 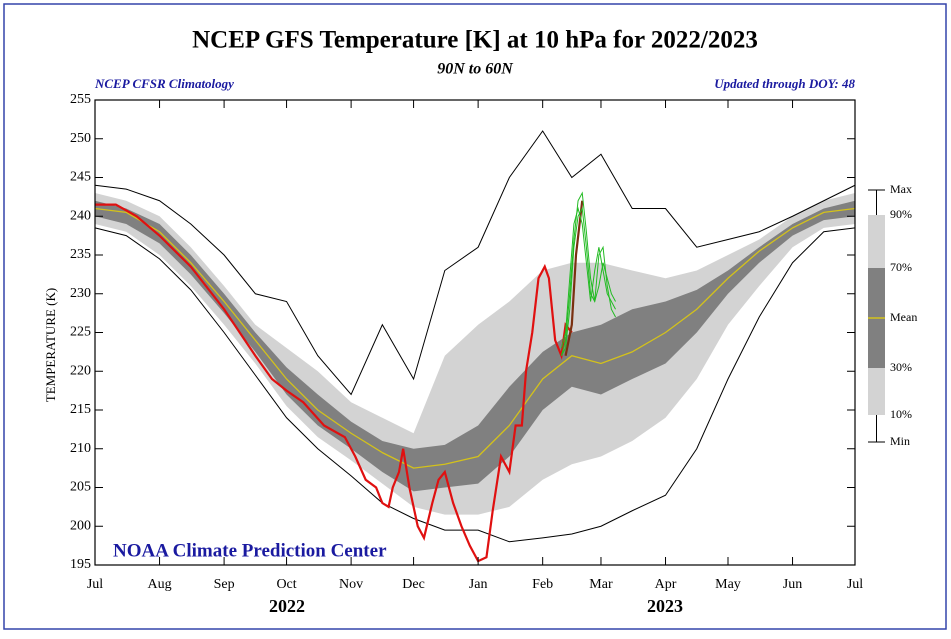 What do you see at coordinates (901, 414) in the screenshot?
I see `legend-label: 10%` at bounding box center [901, 414].